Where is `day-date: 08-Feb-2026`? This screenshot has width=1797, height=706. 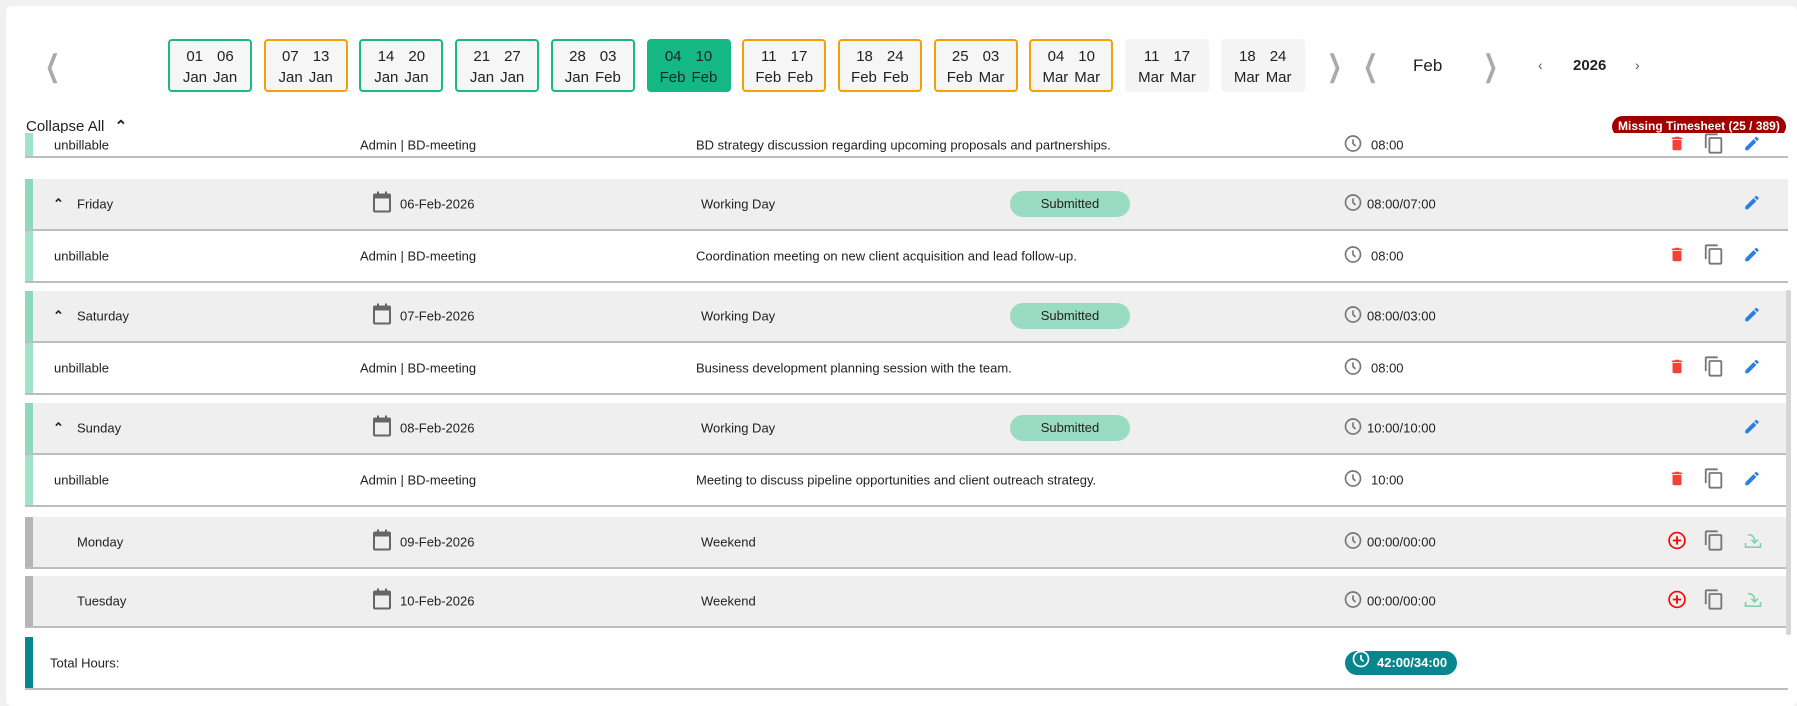 day-date: 08-Feb-2026 is located at coordinates (437, 428).